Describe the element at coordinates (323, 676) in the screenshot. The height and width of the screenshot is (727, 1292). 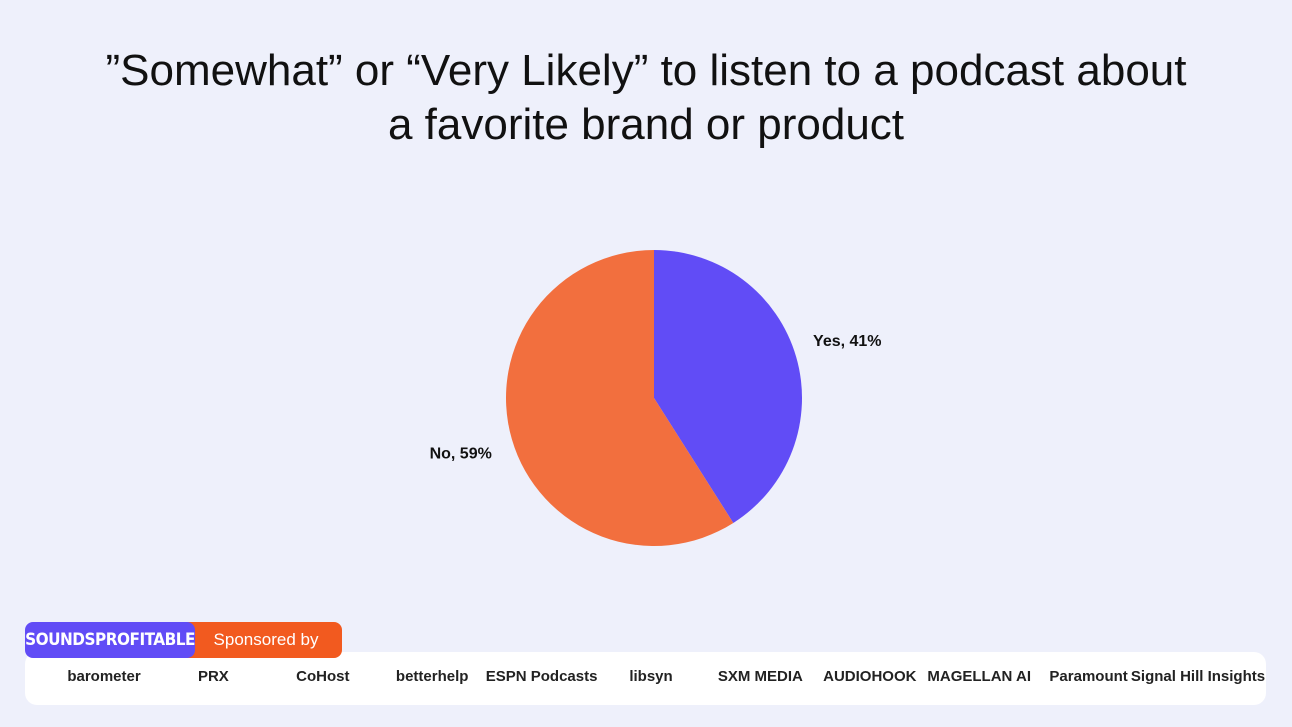
I see `sponsor-logo: CoHost` at that location.